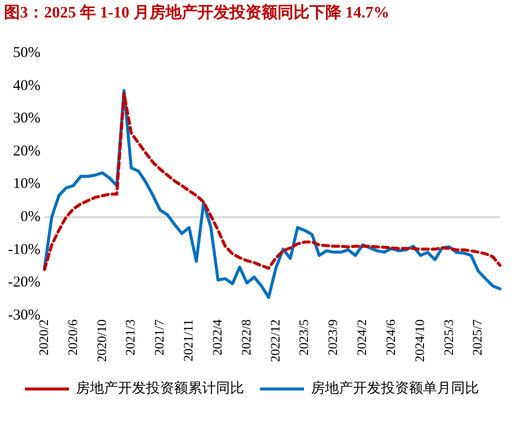  Describe the element at coordinates (26, 118) in the screenshot. I see `y-tick-label: 30%` at that location.